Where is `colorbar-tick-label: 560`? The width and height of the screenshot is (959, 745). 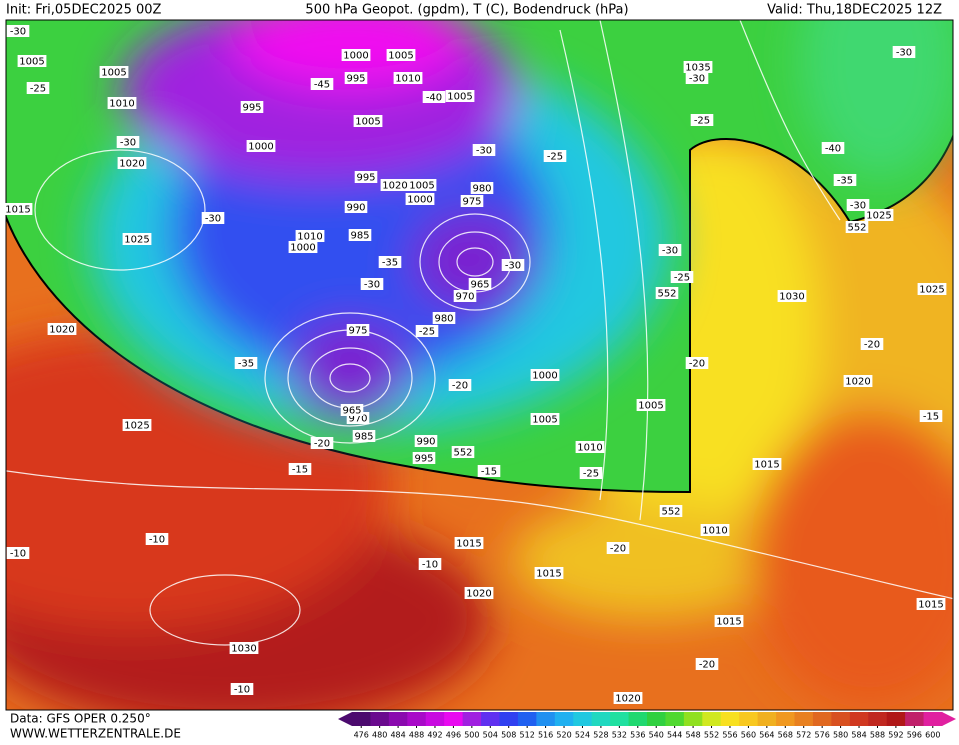
colorbar-tick-label: 560 is located at coordinates (748, 735).